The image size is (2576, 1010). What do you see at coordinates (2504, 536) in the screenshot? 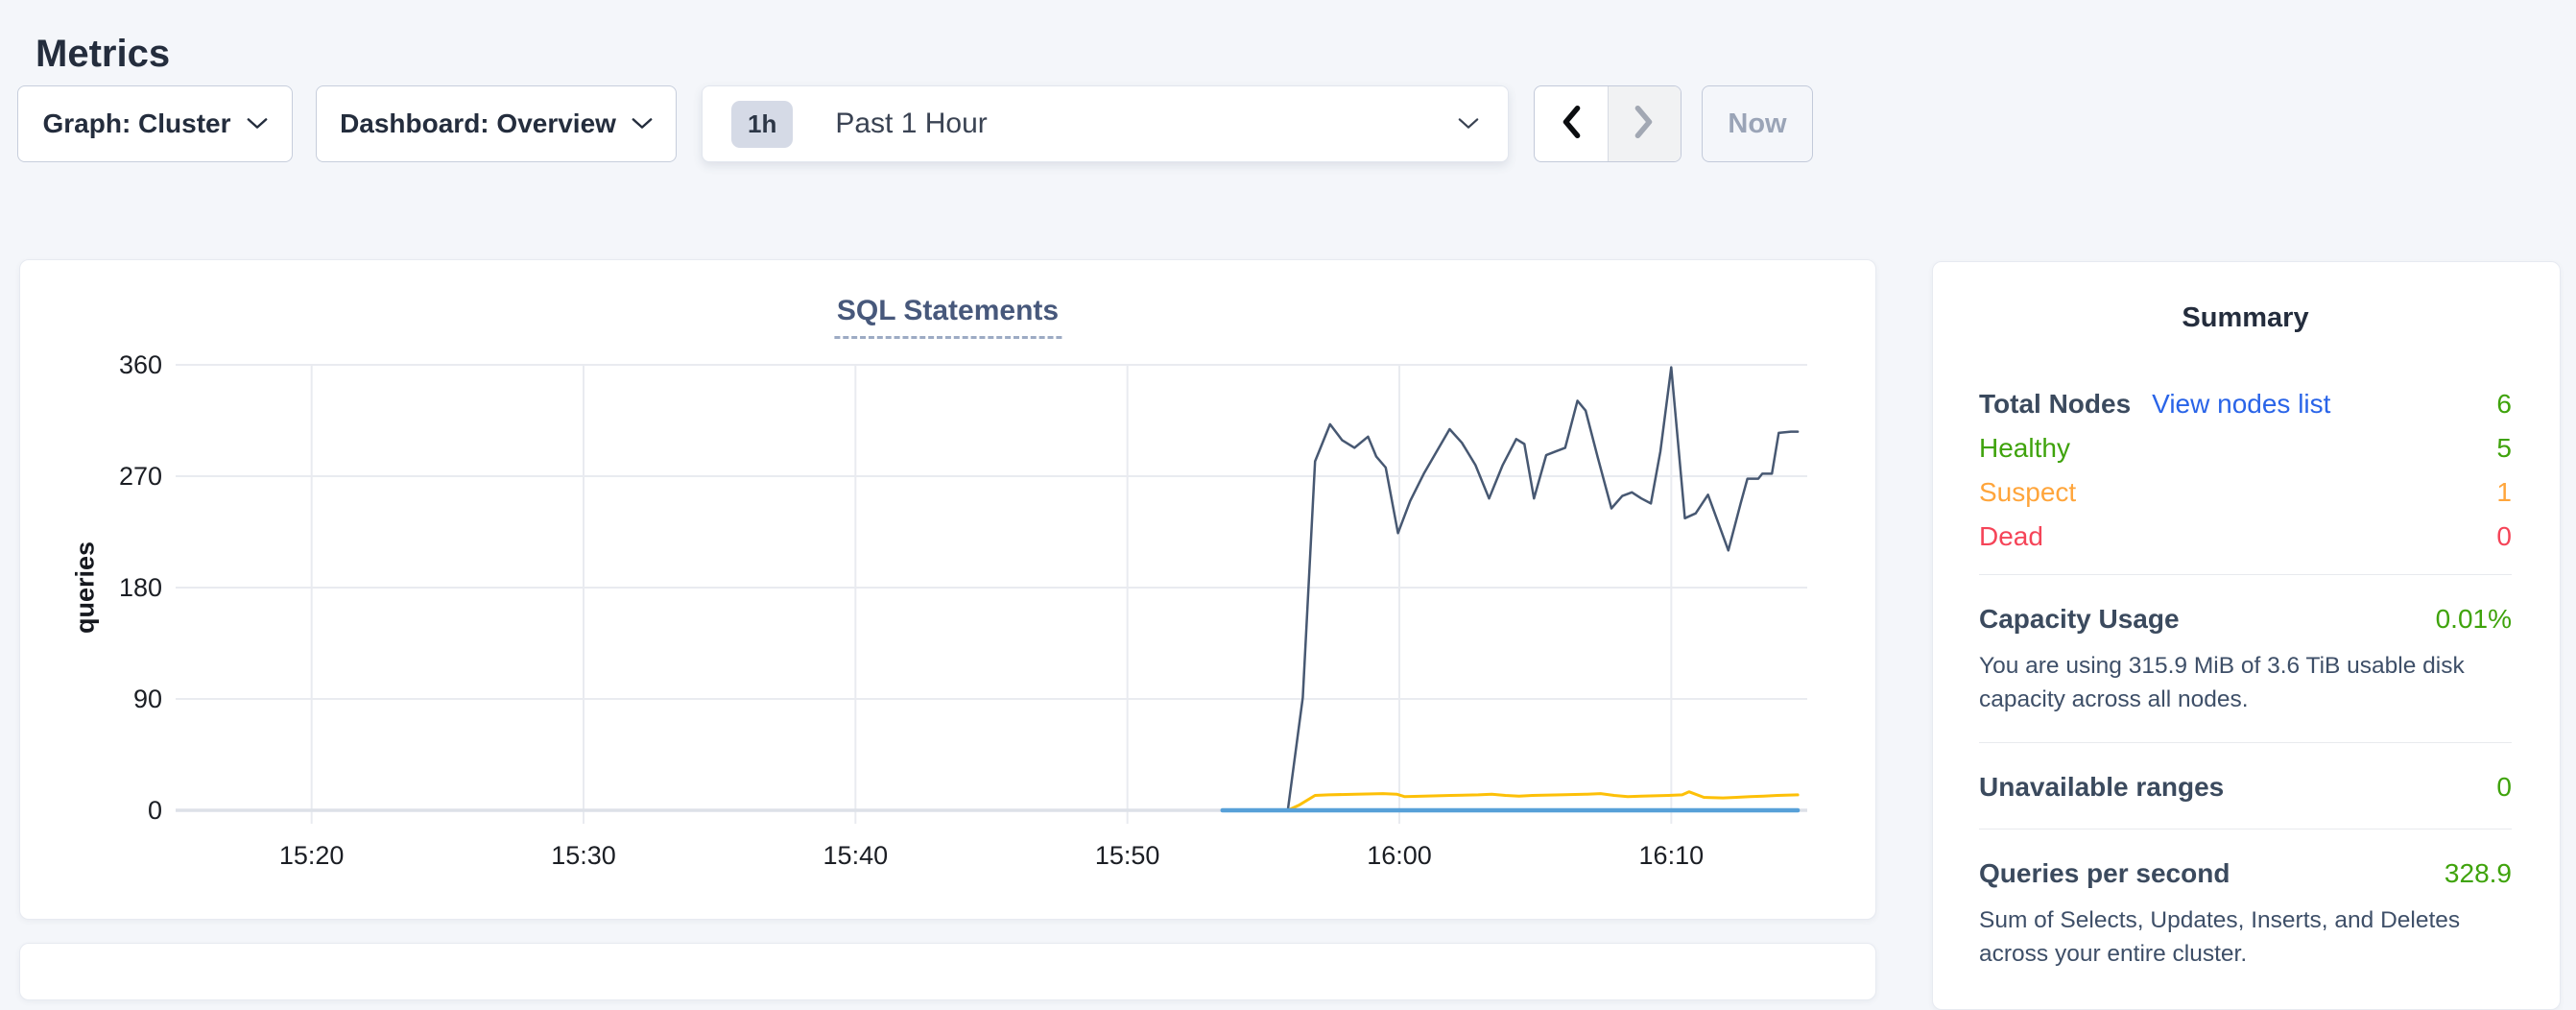
I see `dead-nodes-value: 0` at bounding box center [2504, 536].